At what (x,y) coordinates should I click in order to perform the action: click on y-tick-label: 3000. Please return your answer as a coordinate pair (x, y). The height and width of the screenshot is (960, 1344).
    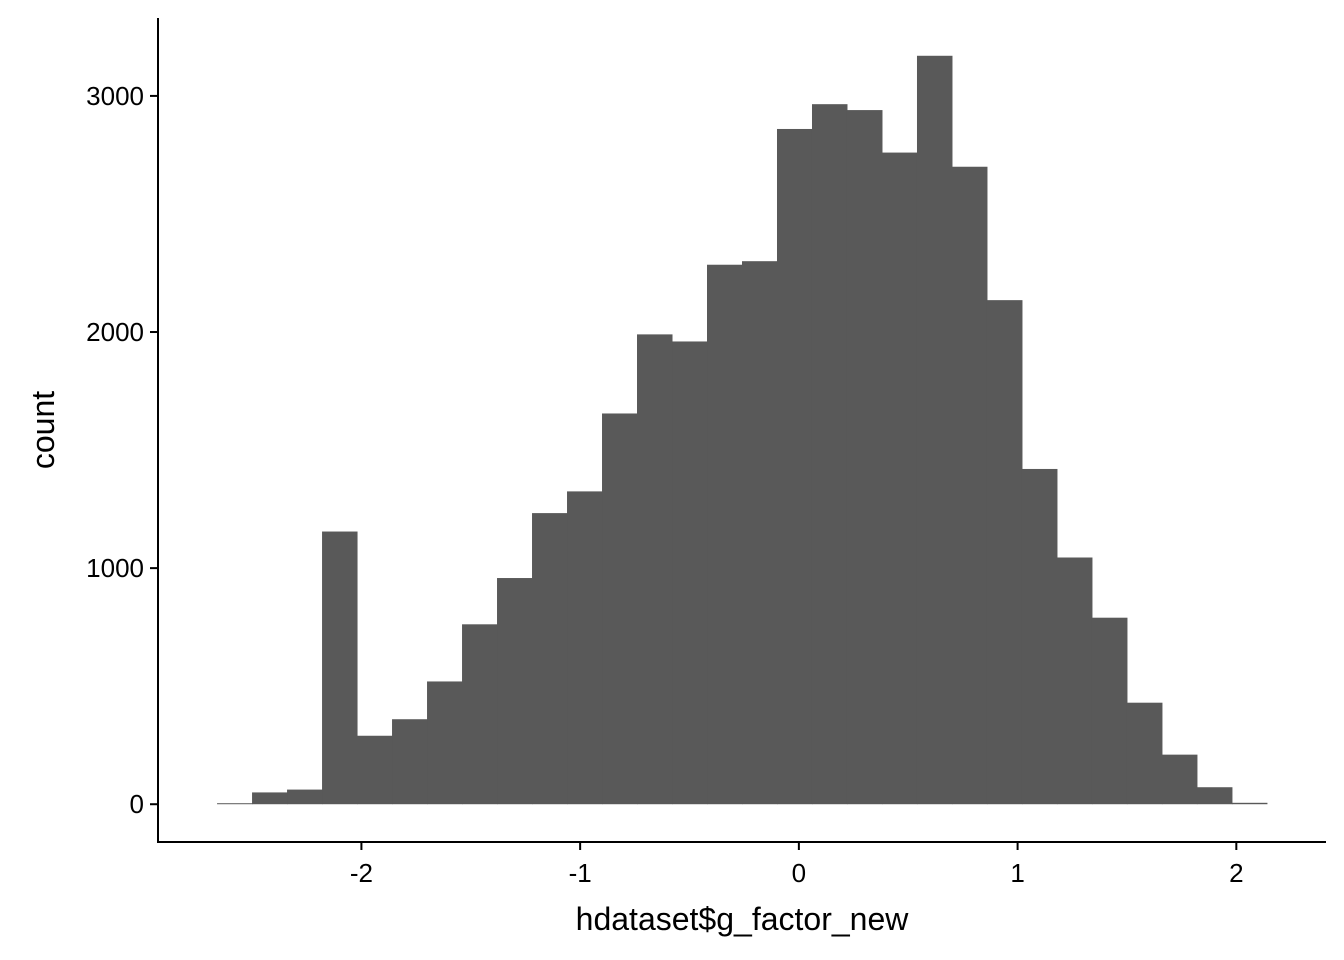
    Looking at the image, I should click on (115, 96).